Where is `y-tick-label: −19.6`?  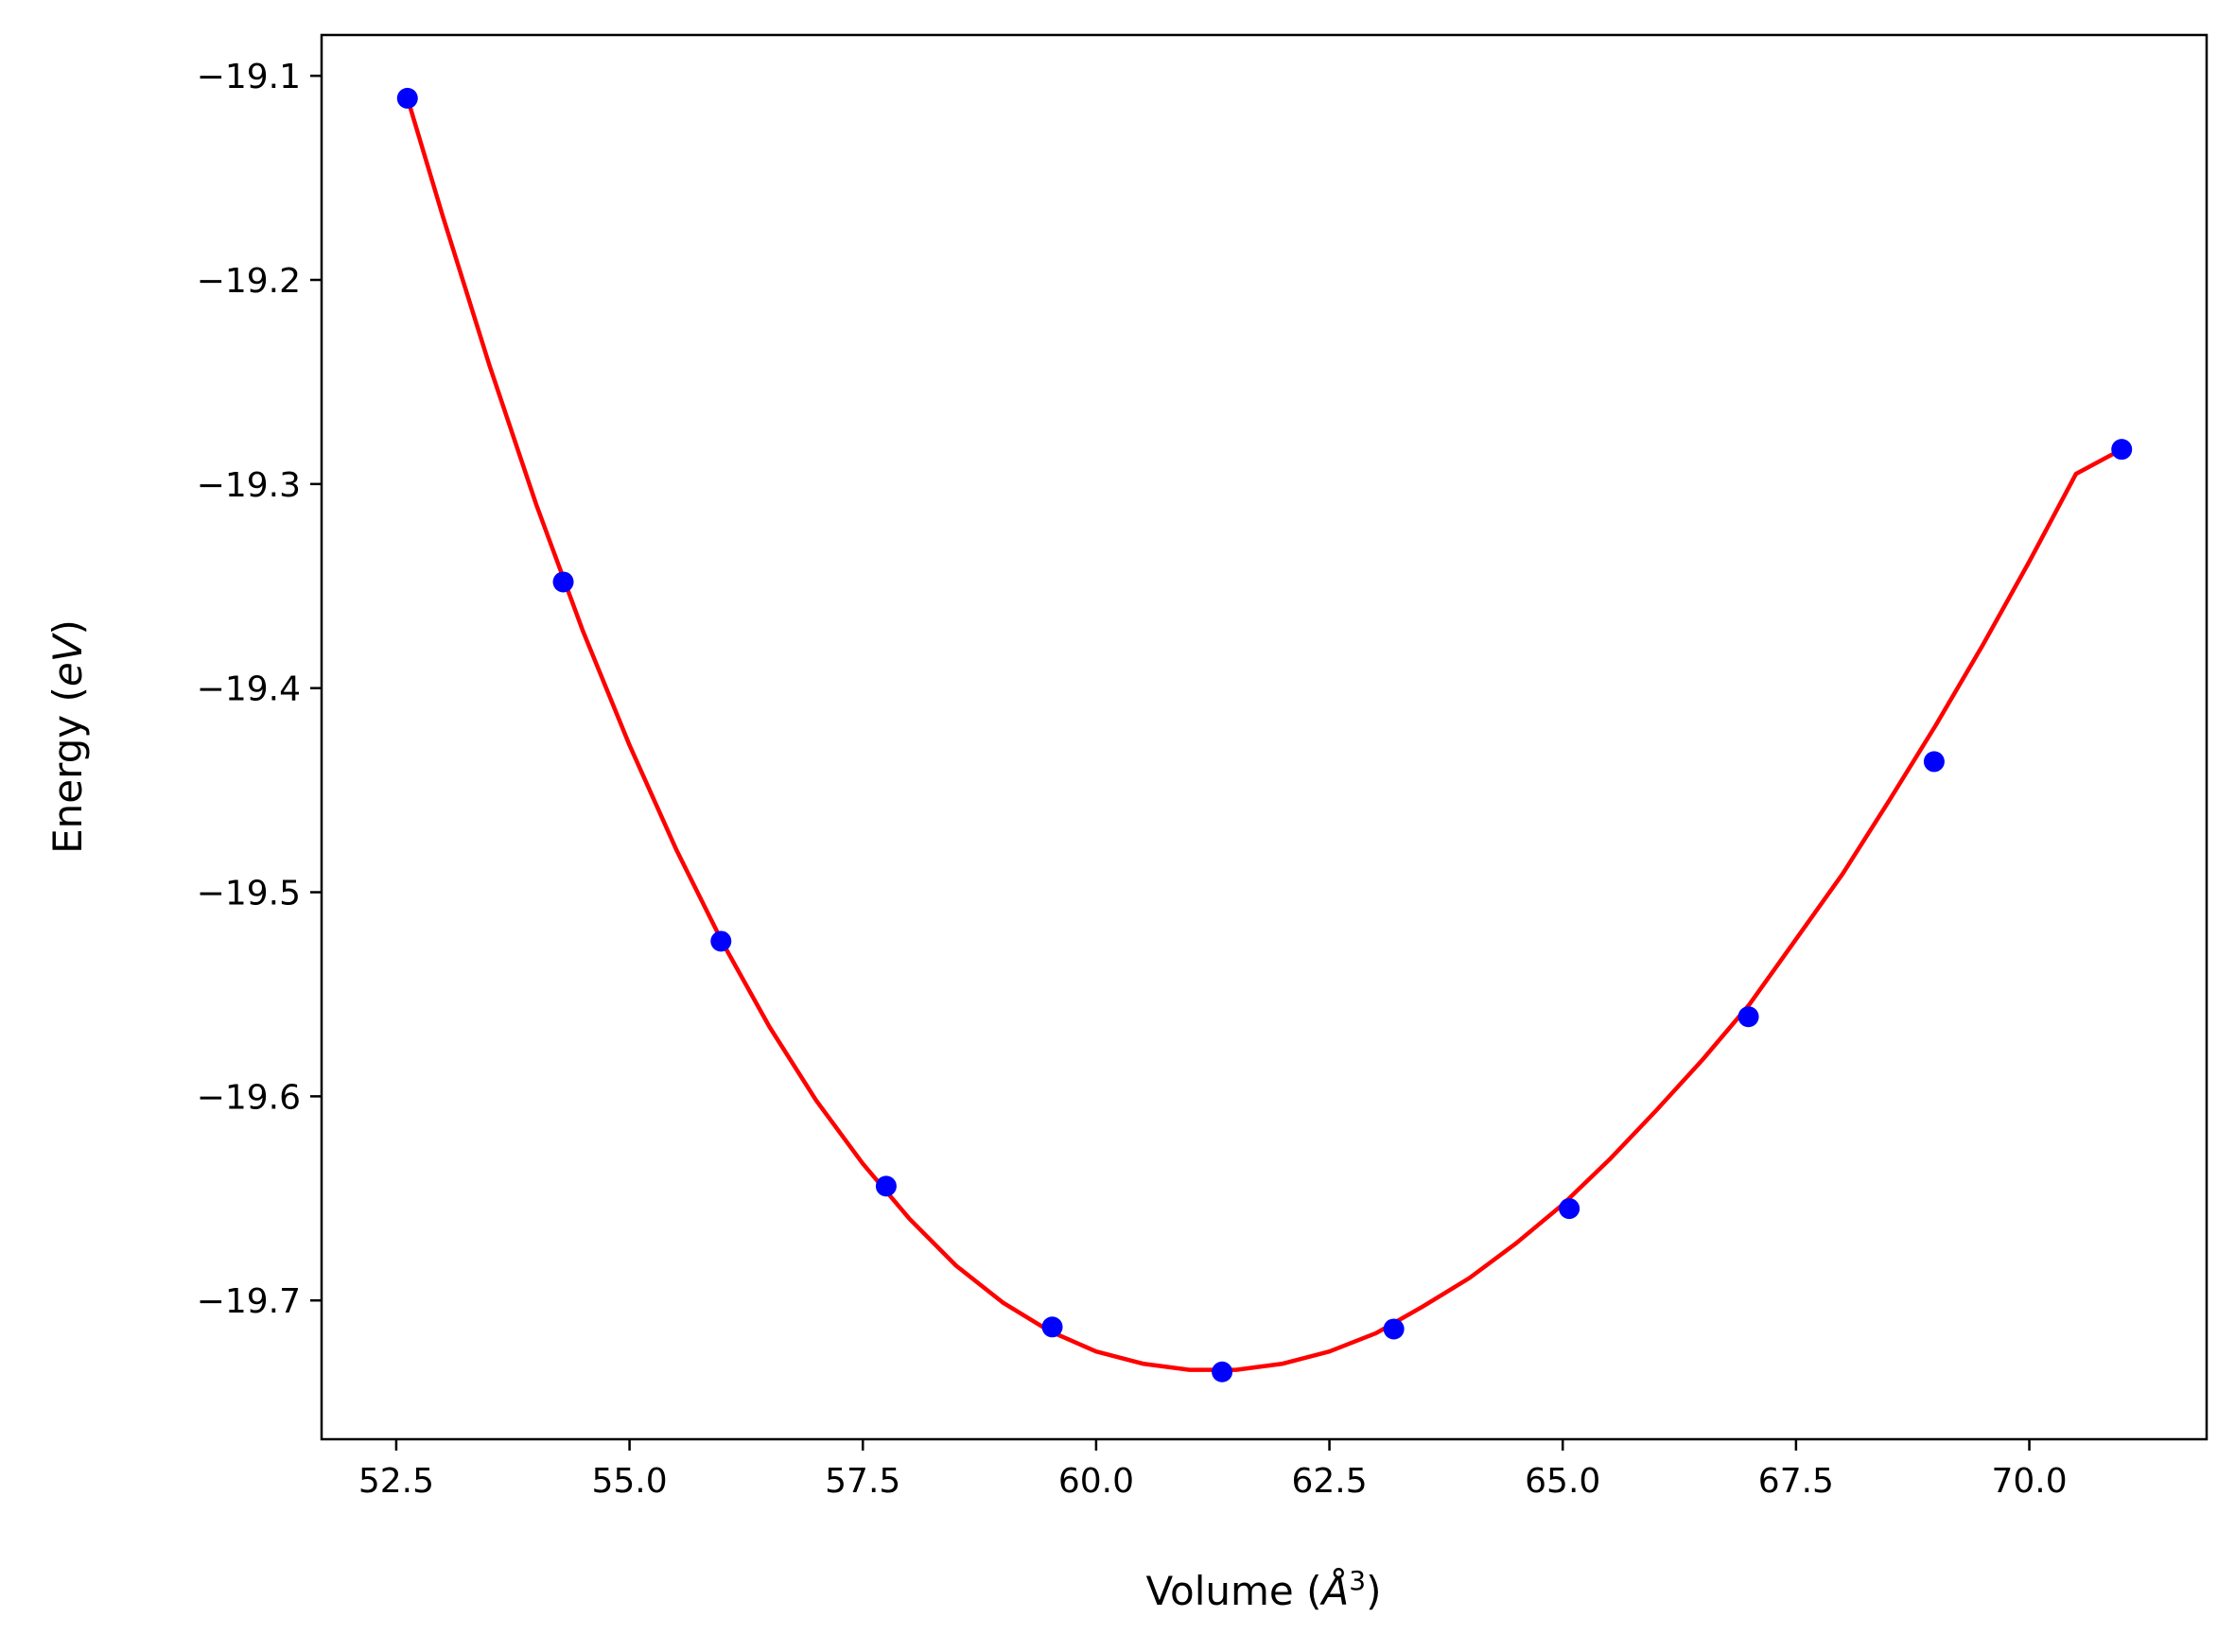 y-tick-label: −19.6 is located at coordinates (249, 1098).